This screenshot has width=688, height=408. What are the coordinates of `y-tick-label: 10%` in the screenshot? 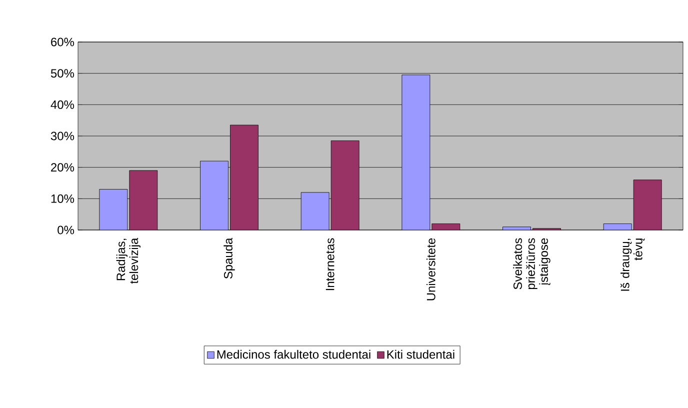 It's located at (62, 198).